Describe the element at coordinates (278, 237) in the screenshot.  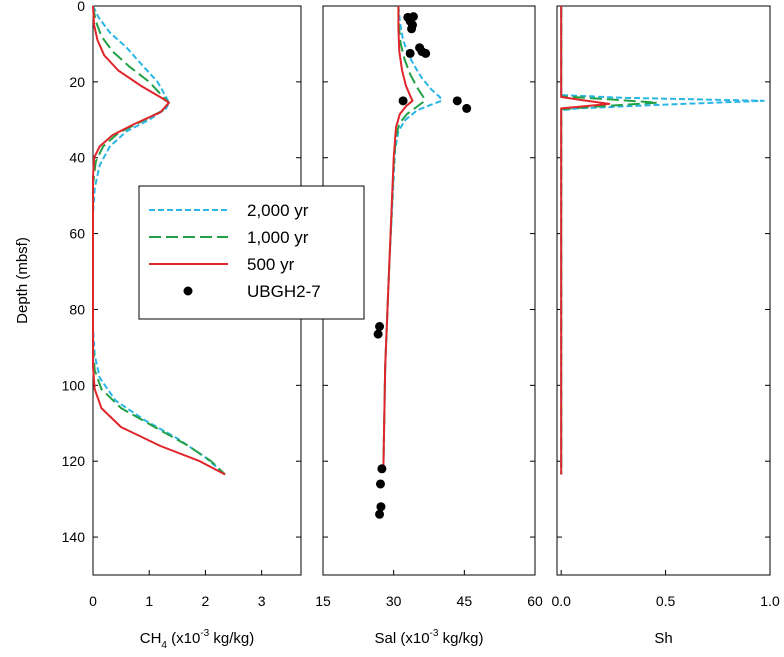
I see `legend-label: 1,000 yr` at that location.